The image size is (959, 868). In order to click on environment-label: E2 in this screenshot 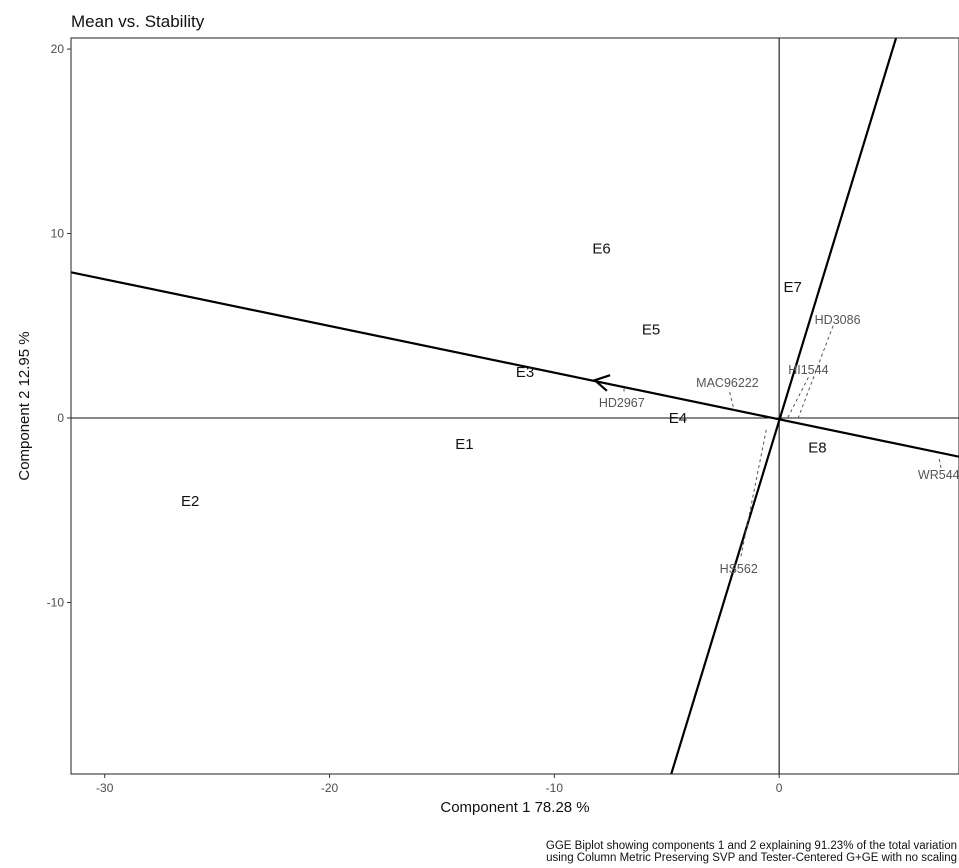, I will do `click(190, 501)`.